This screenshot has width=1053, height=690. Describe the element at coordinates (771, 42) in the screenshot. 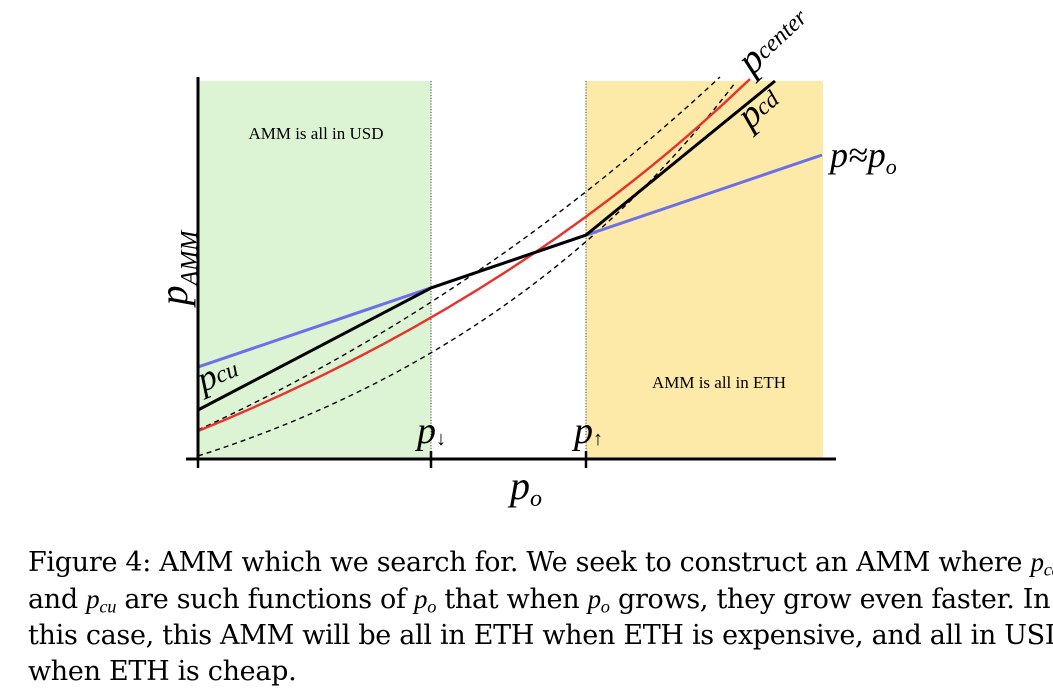

I see `center-curve-label: pcenter` at that location.